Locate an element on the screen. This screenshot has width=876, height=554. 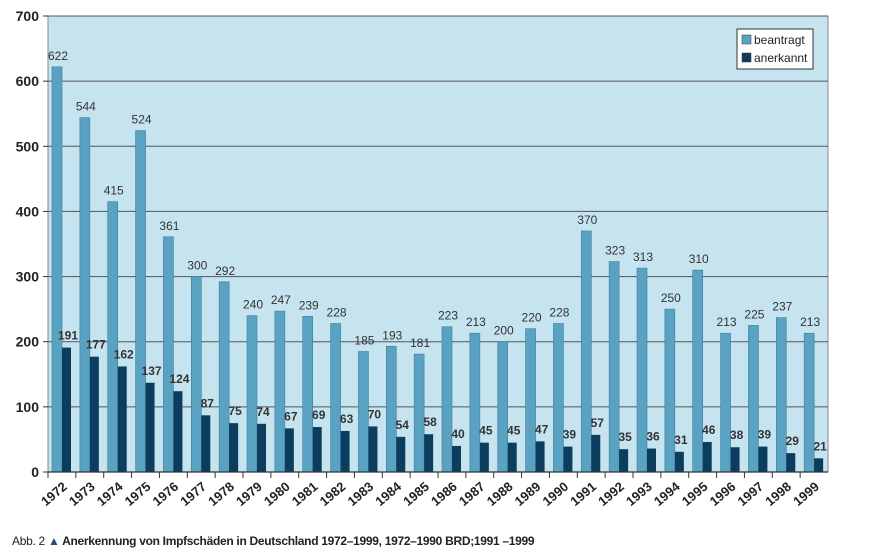
data-label-anerkannt: 36 is located at coordinates (653, 437).